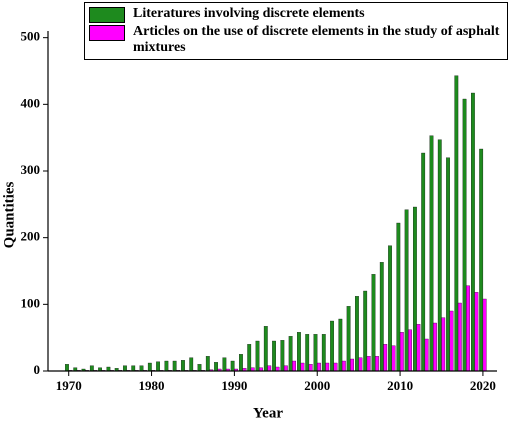  What do you see at coordinates (31, 36) in the screenshot?
I see `y-tick-label: 500` at bounding box center [31, 36].